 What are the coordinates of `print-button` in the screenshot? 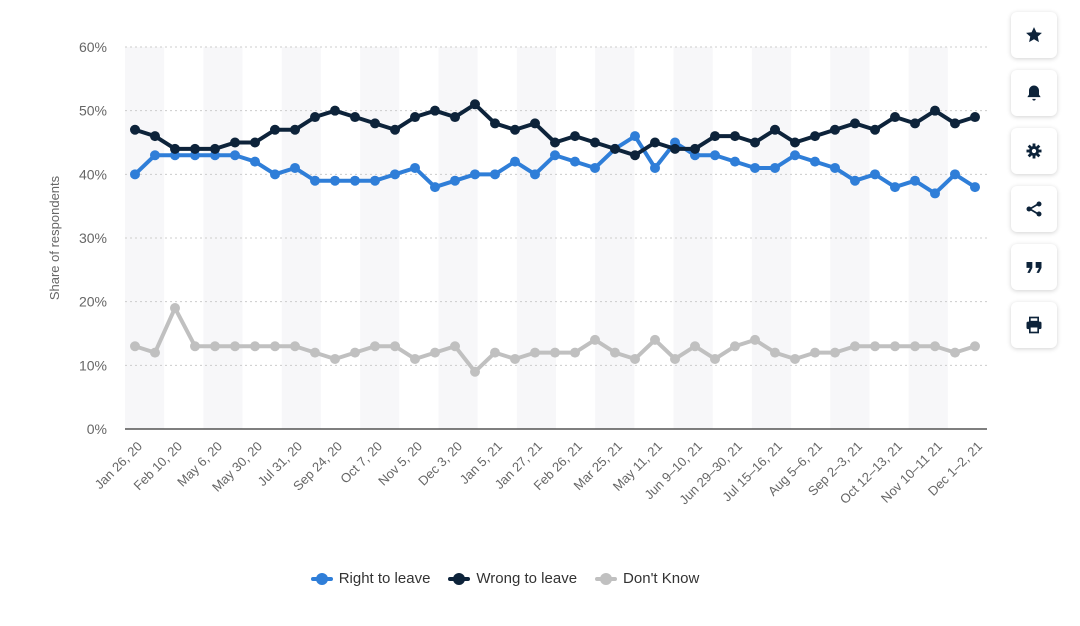 It's located at (1034, 325).